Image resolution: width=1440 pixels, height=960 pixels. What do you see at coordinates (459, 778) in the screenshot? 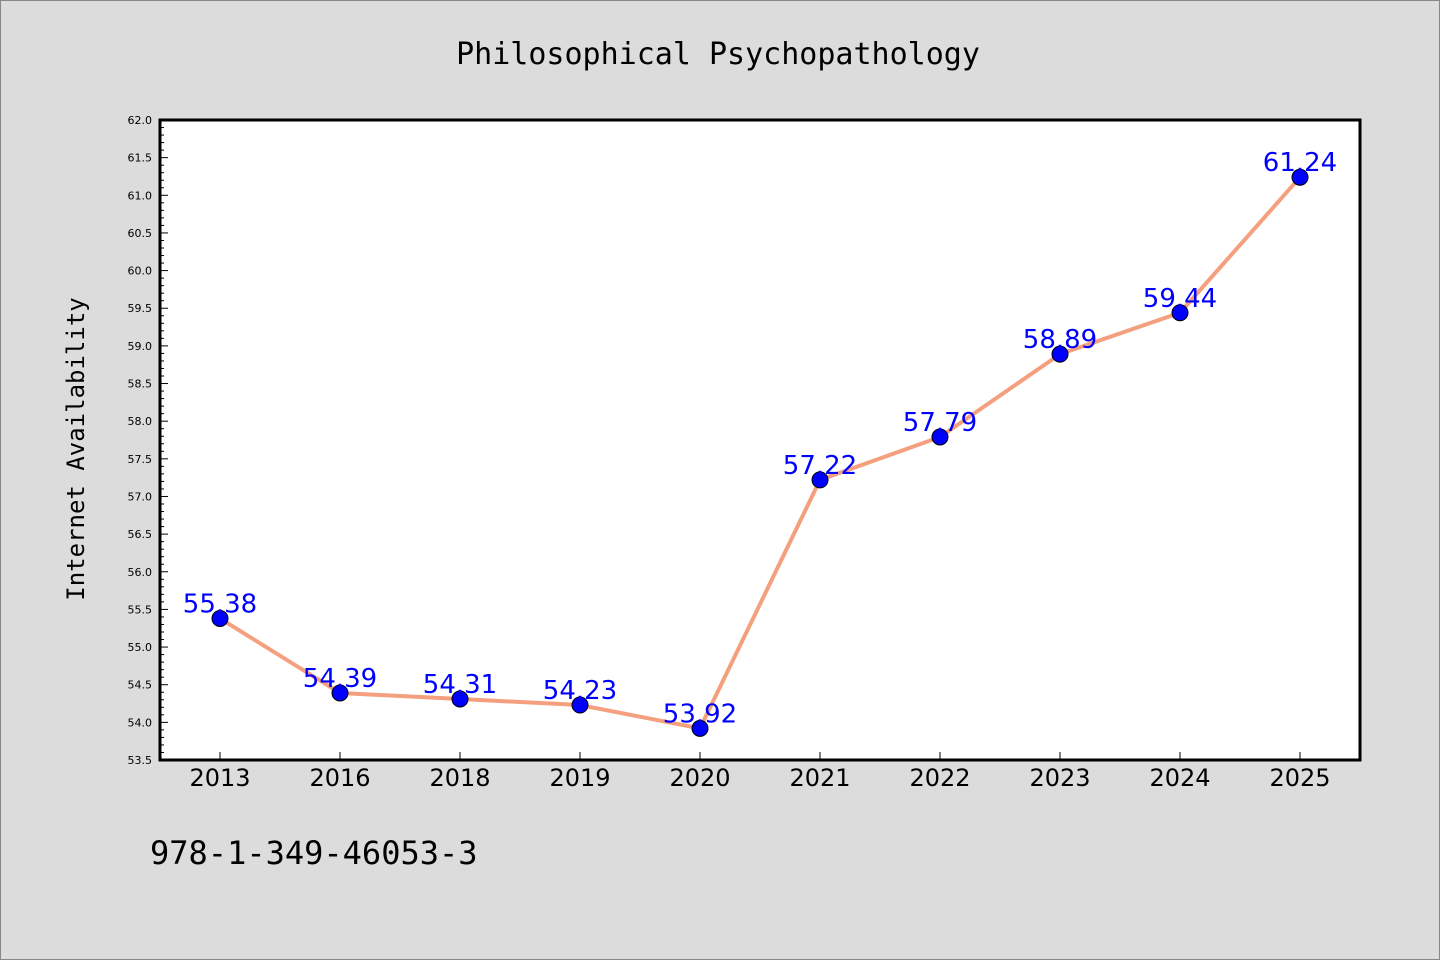
I see `x-tick-label: 2018` at bounding box center [459, 778].